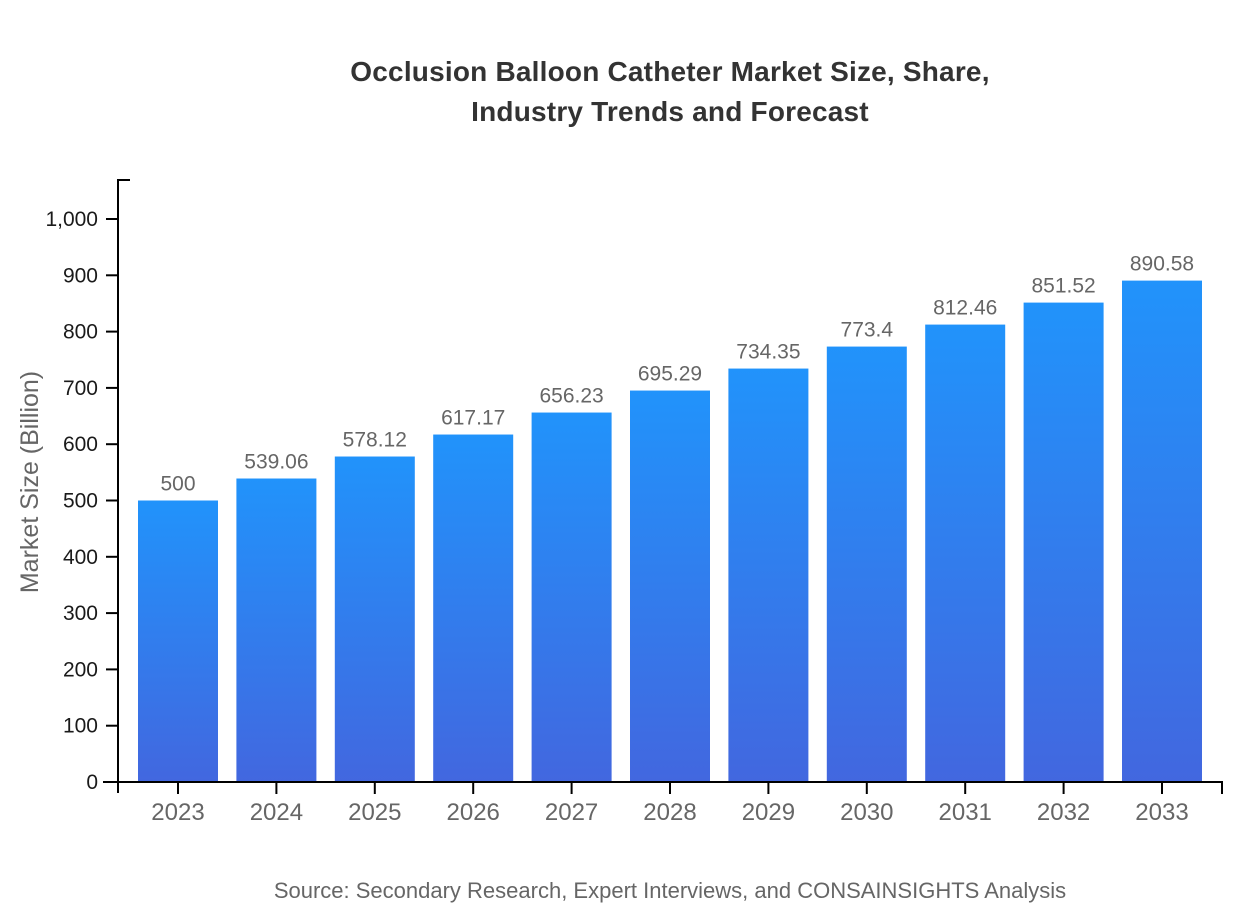 Image resolution: width=1260 pixels, height=920 pixels. I want to click on x-tick-label: 2031, so click(965, 812).